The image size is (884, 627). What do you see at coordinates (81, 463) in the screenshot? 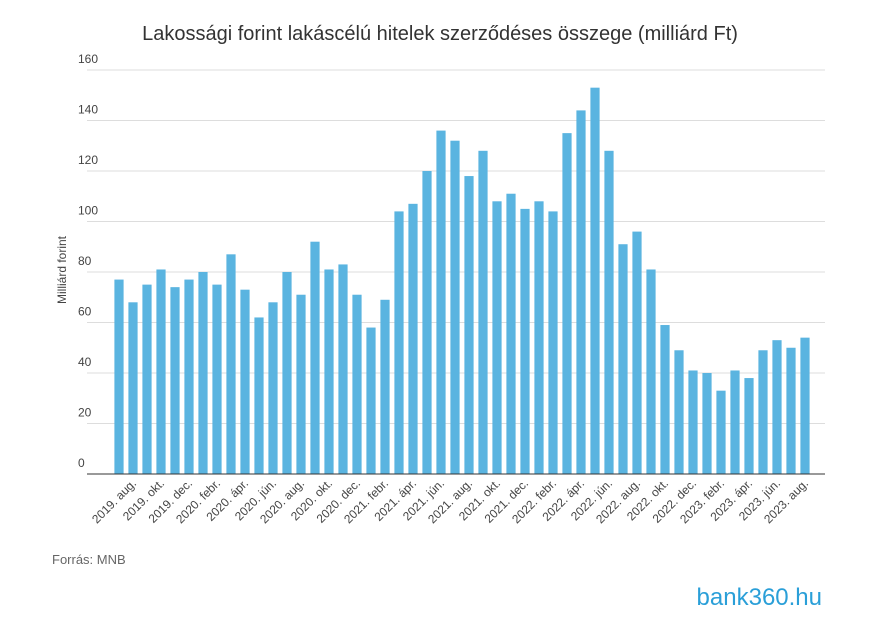
I see `y-tick-label: 0` at bounding box center [81, 463].